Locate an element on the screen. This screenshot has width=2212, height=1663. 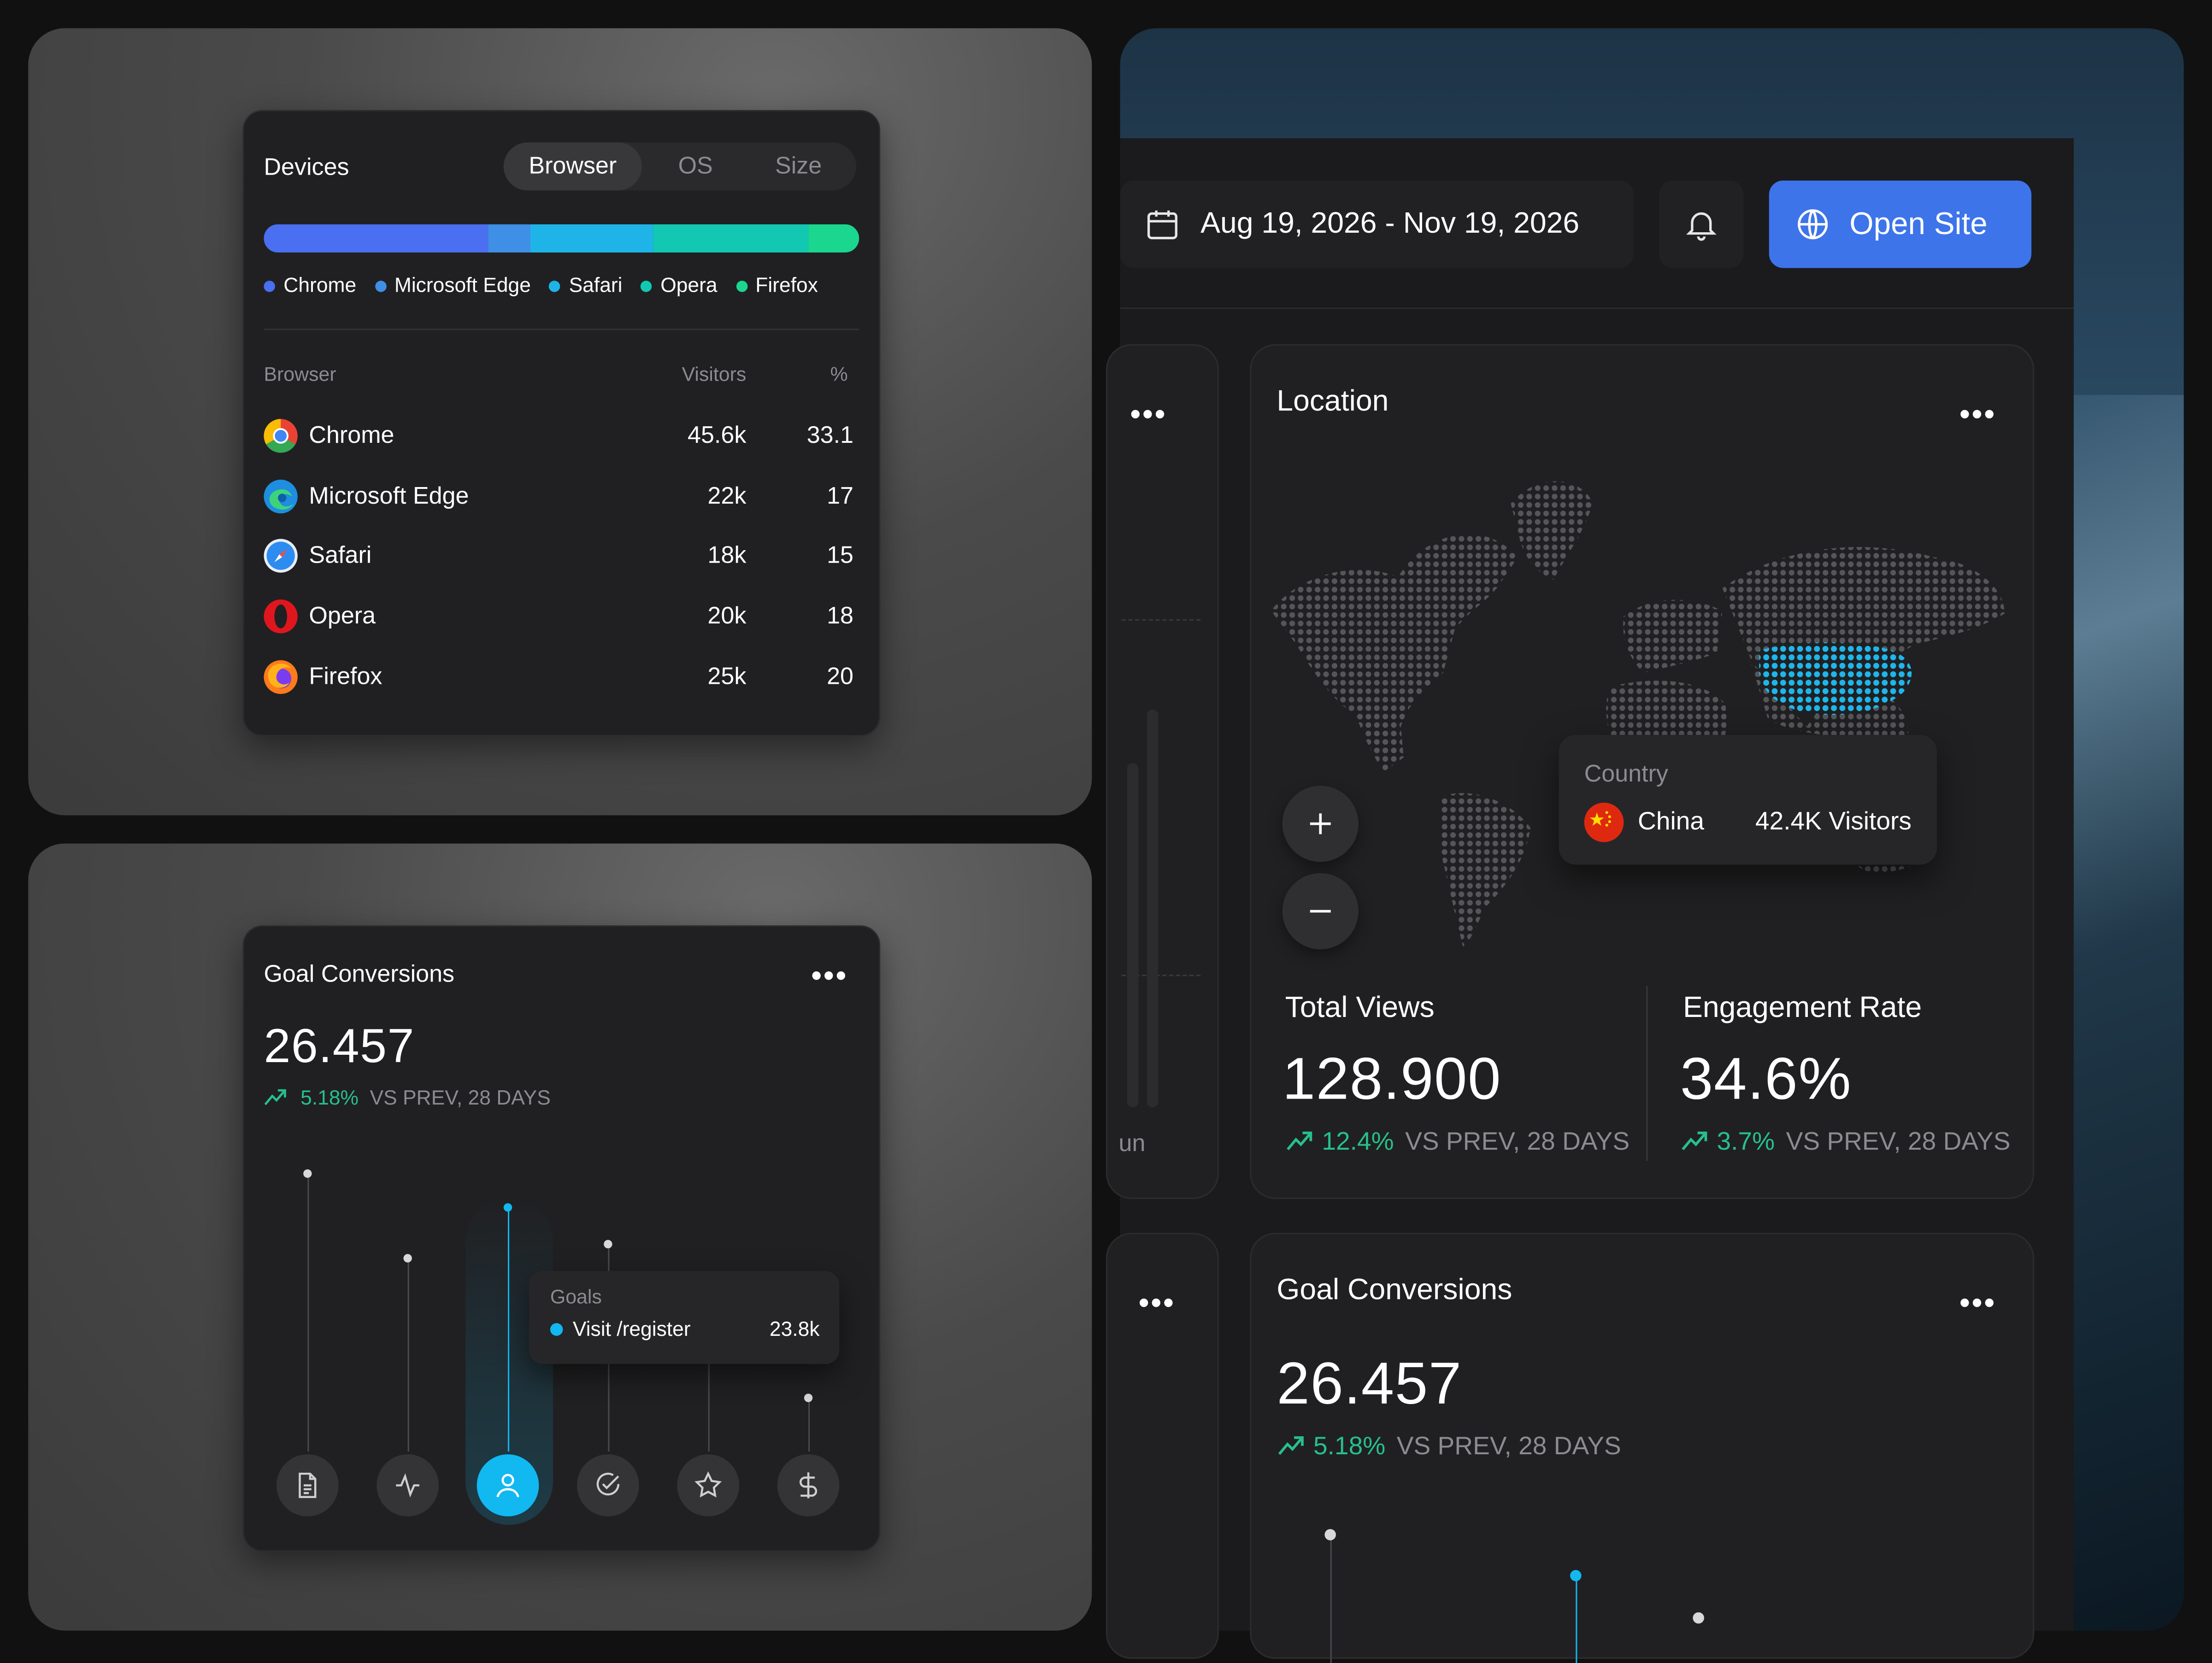
row-visitors: 18k is located at coordinates (727, 555).